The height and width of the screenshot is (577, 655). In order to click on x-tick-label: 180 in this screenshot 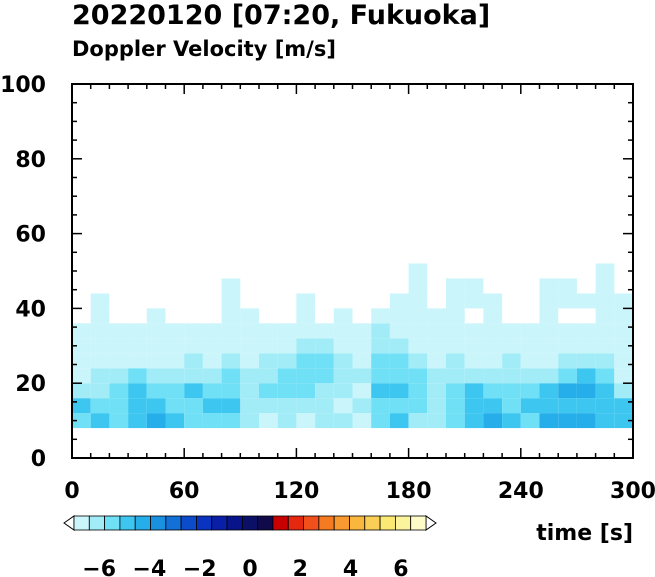, I will do `click(409, 491)`.